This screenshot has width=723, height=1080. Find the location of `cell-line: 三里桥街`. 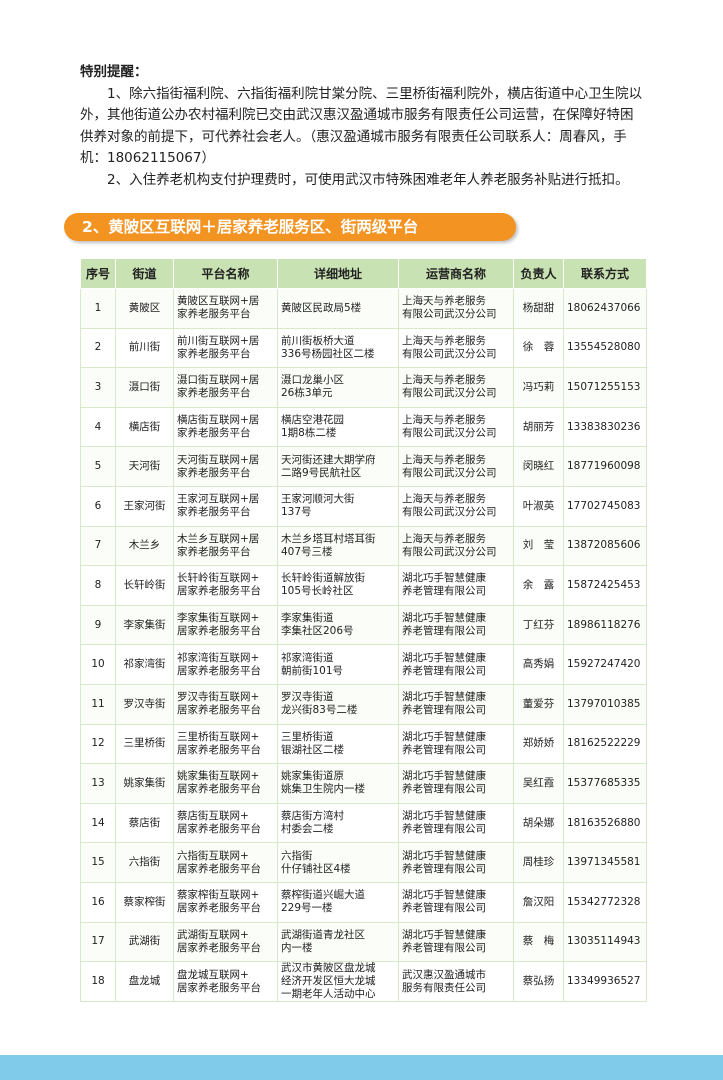

cell-line: 三里桥街 is located at coordinates (144, 743).